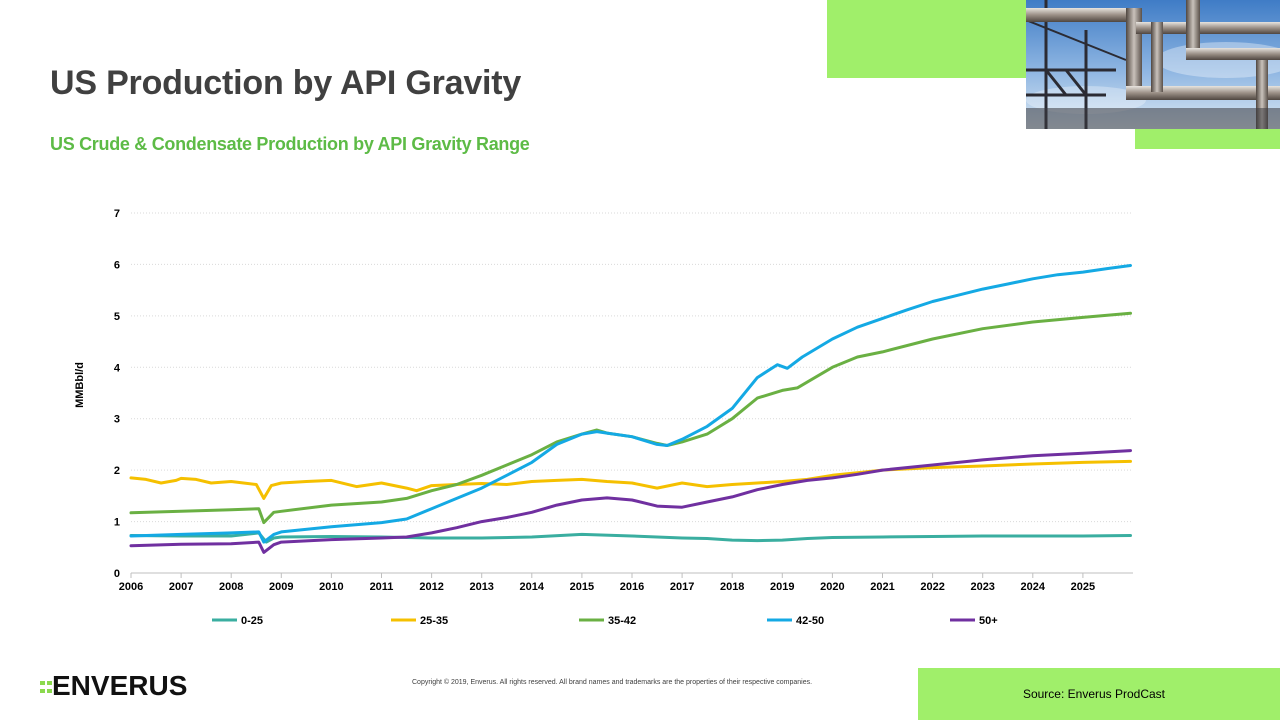 The image size is (1280, 720). What do you see at coordinates (231, 587) in the screenshot?
I see `x-tick-label: 2008` at bounding box center [231, 587].